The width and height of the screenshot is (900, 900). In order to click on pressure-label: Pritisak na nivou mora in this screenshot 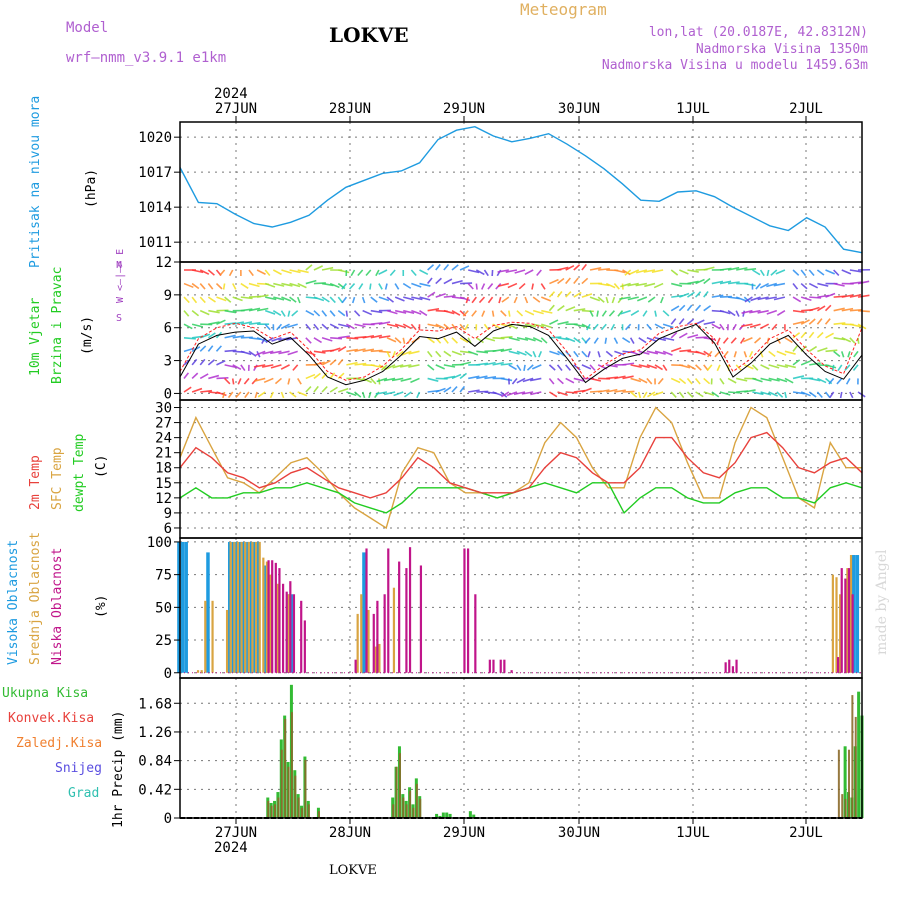, I will do `click(35, 181)`.